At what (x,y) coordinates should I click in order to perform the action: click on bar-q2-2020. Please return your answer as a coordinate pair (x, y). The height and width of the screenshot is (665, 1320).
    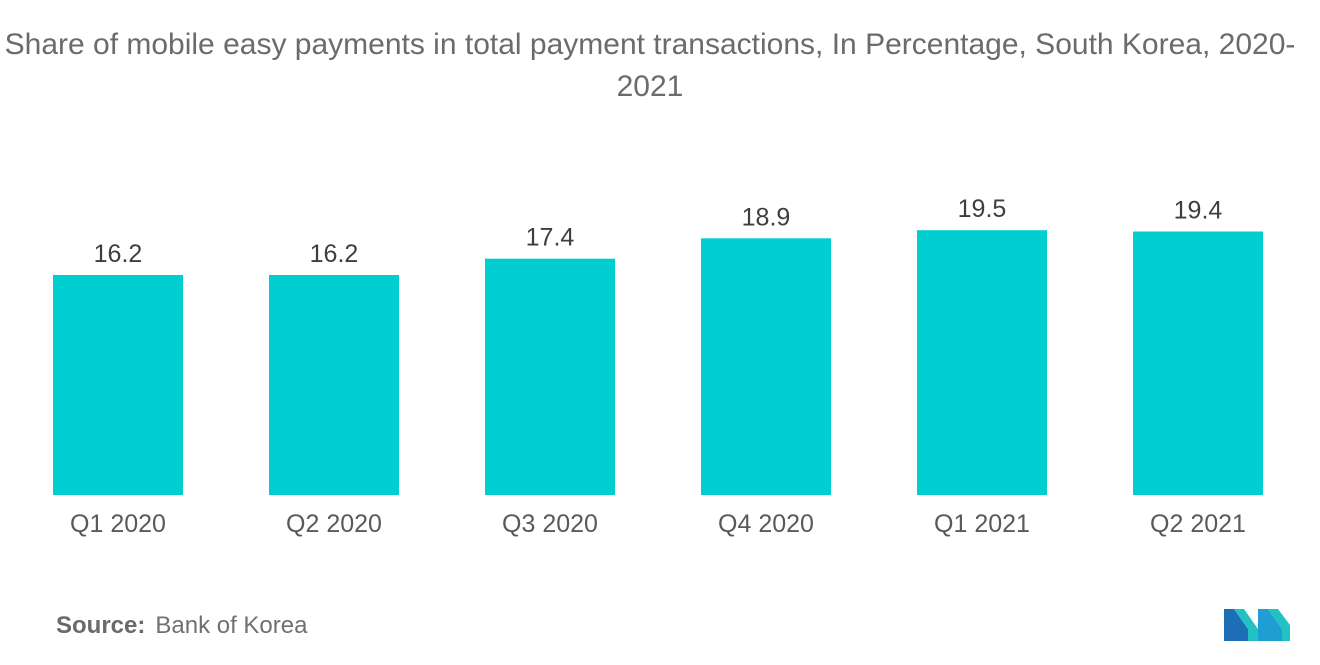
    Looking at the image, I should click on (334, 385).